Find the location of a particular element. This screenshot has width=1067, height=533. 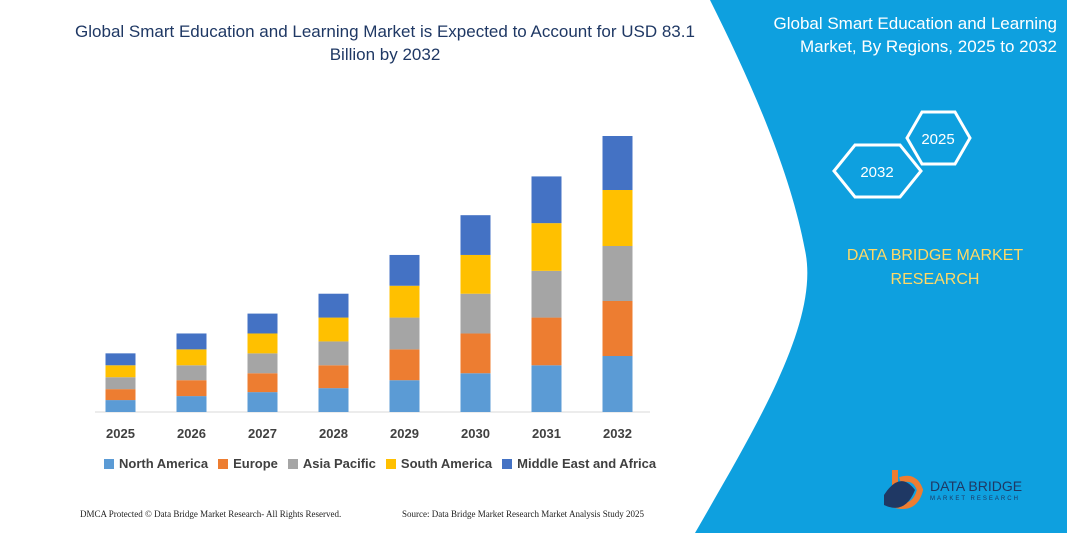

legend-label: Asia Pacific is located at coordinates (339, 463).